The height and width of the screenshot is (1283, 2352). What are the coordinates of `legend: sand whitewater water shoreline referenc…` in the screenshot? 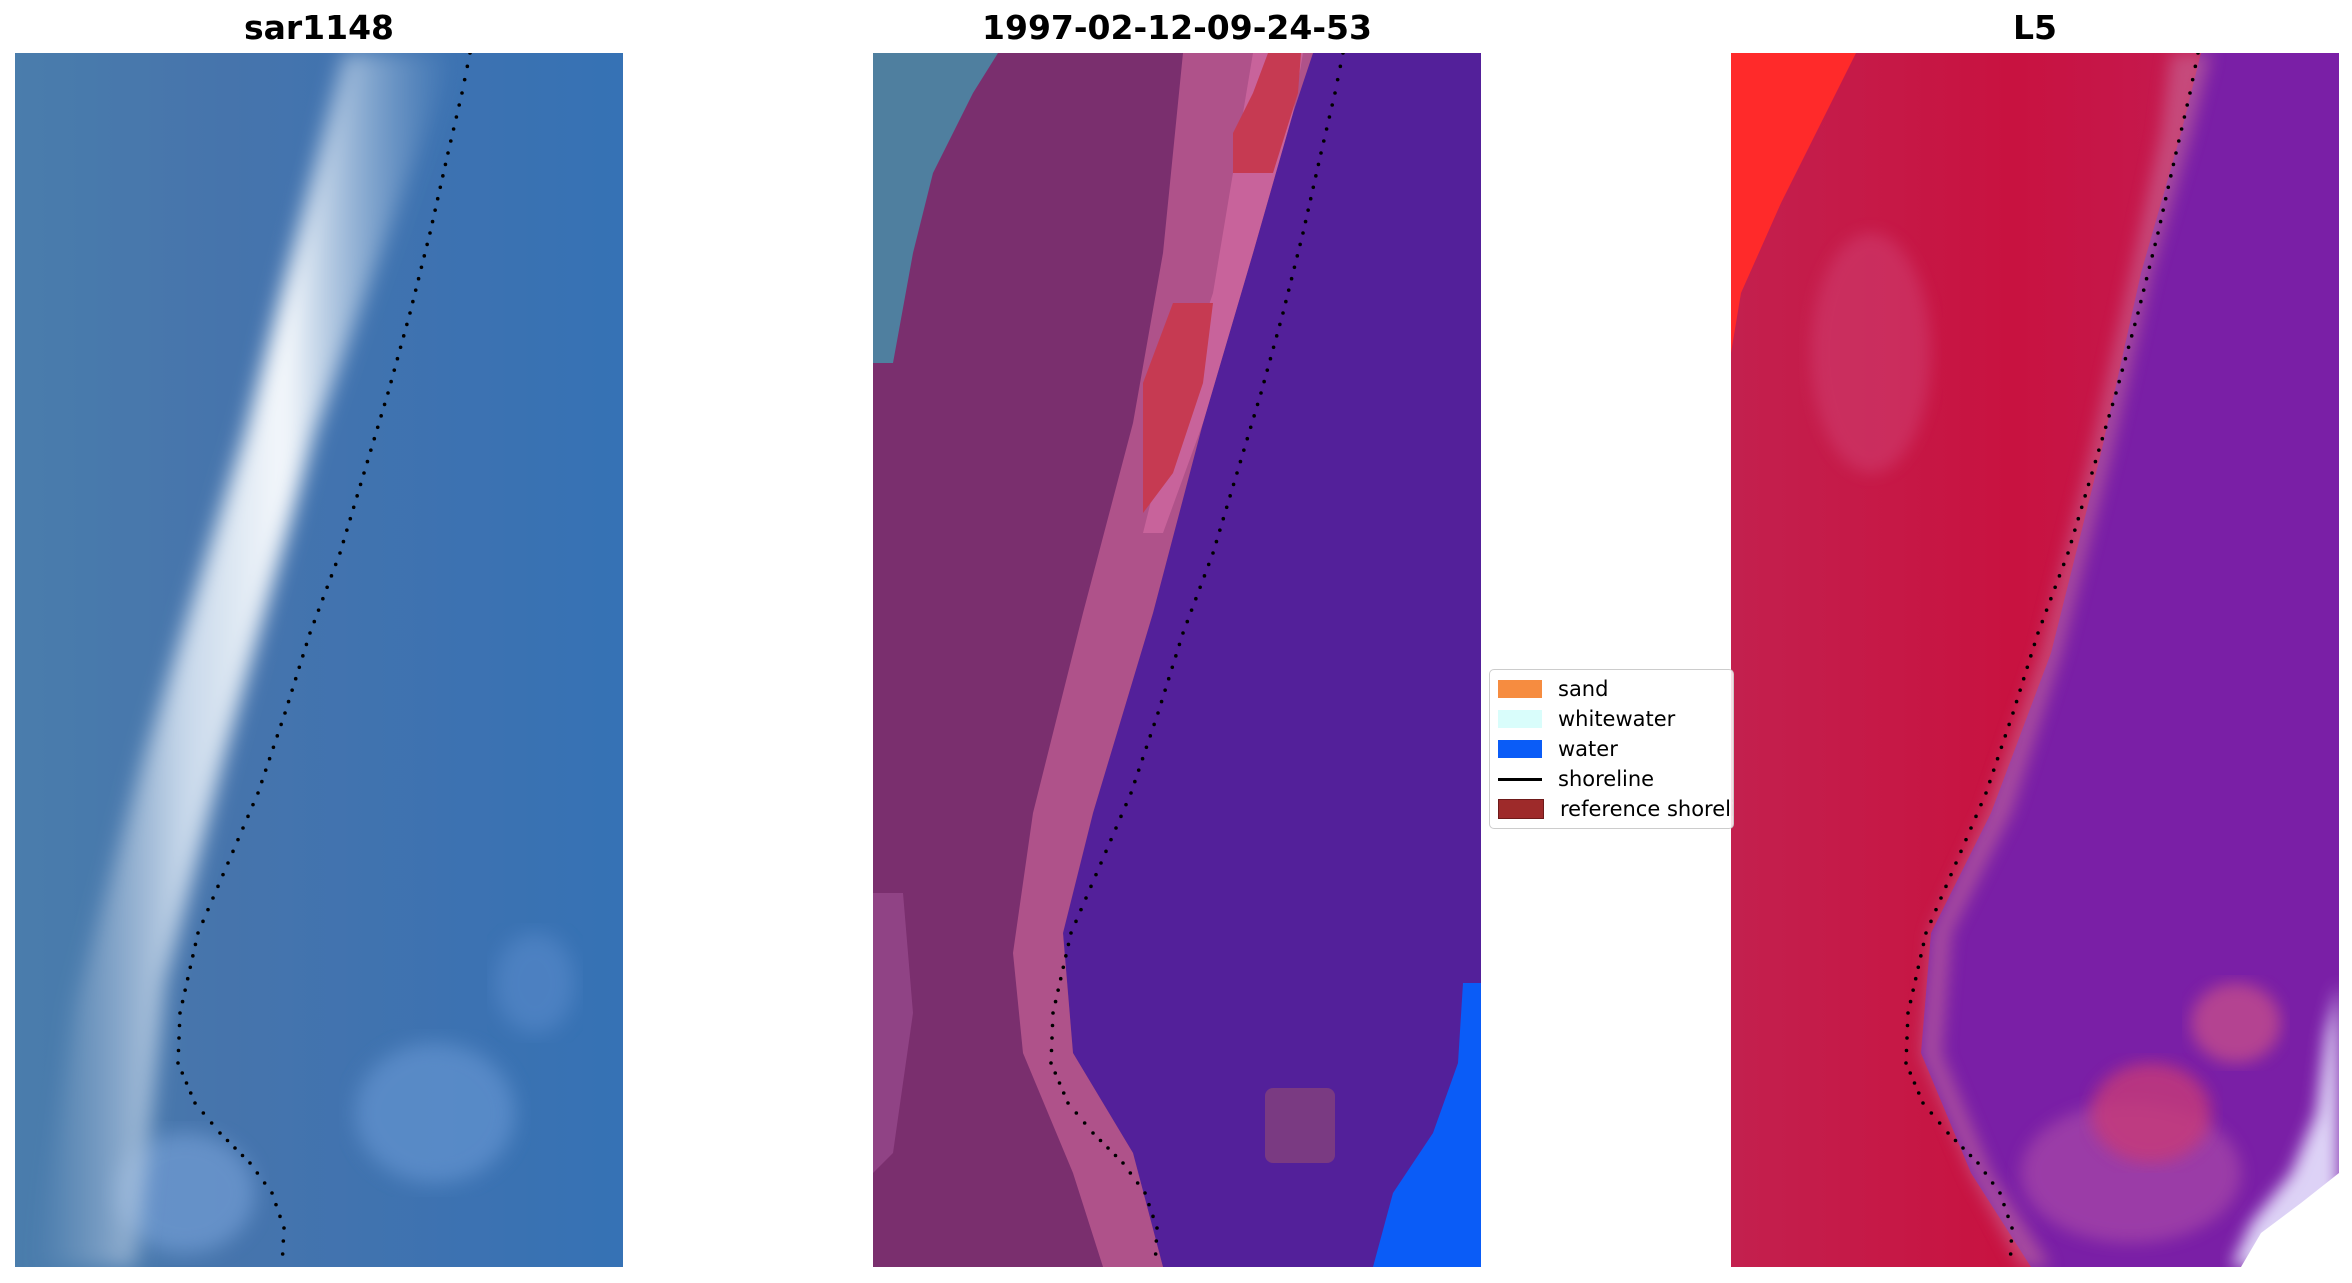 It's located at (1611, 749).